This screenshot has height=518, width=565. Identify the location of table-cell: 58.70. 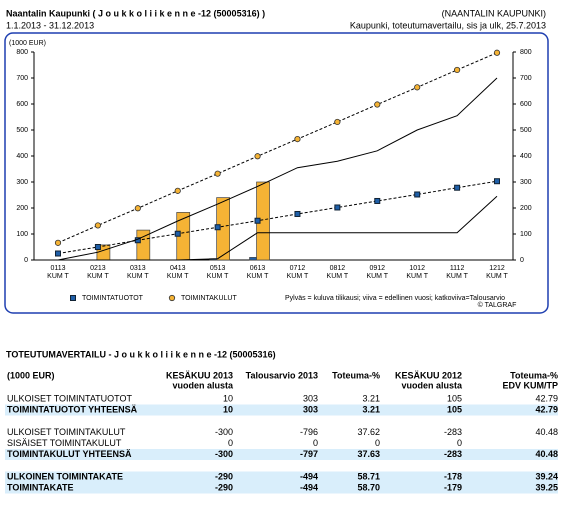
(368, 487).